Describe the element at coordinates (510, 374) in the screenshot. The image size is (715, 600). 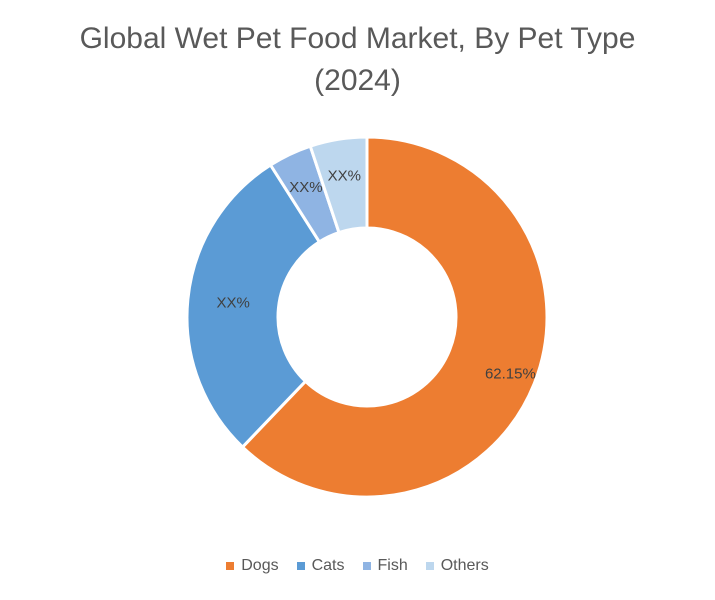
I see `data-label-dogs: 62.15%` at that location.